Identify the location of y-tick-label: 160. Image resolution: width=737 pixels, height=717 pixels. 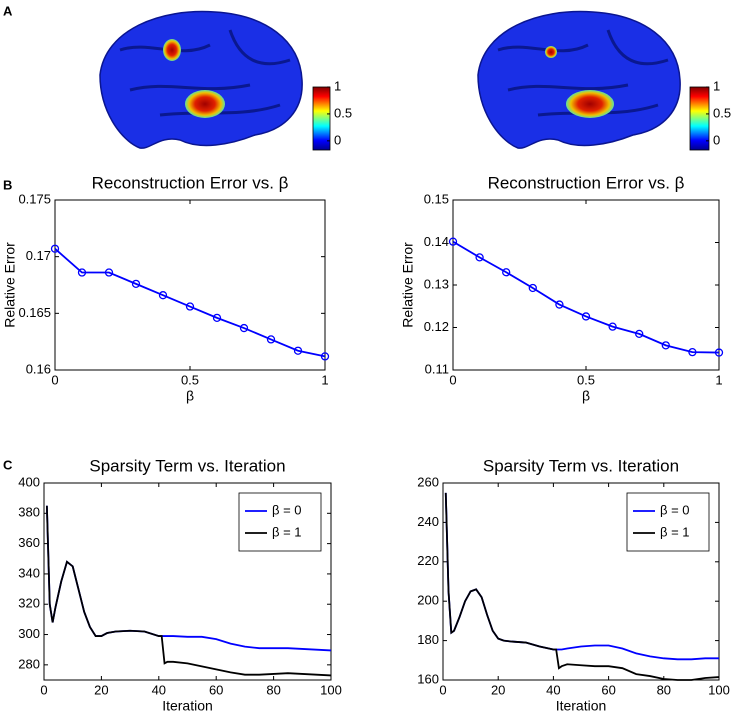
(428, 678).